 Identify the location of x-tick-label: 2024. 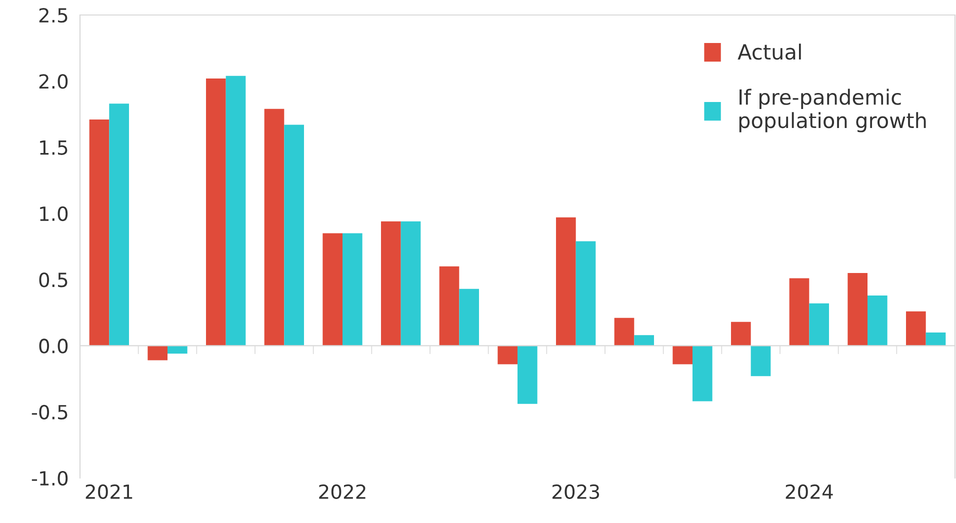
(809, 492).